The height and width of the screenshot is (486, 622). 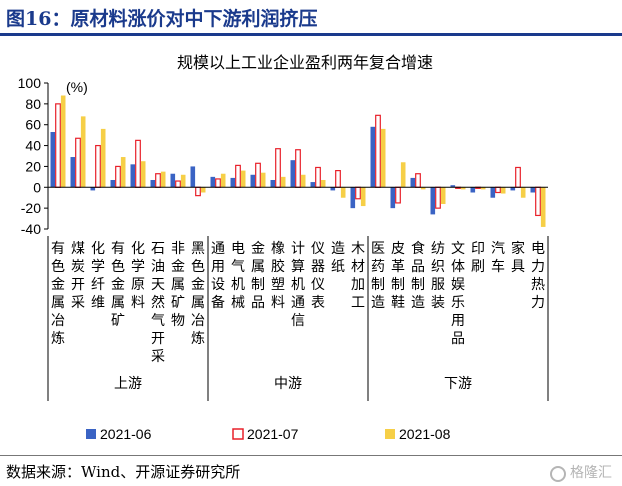 What do you see at coordinates (311, 34) in the screenshot?
I see `title-rule` at bounding box center [311, 34].